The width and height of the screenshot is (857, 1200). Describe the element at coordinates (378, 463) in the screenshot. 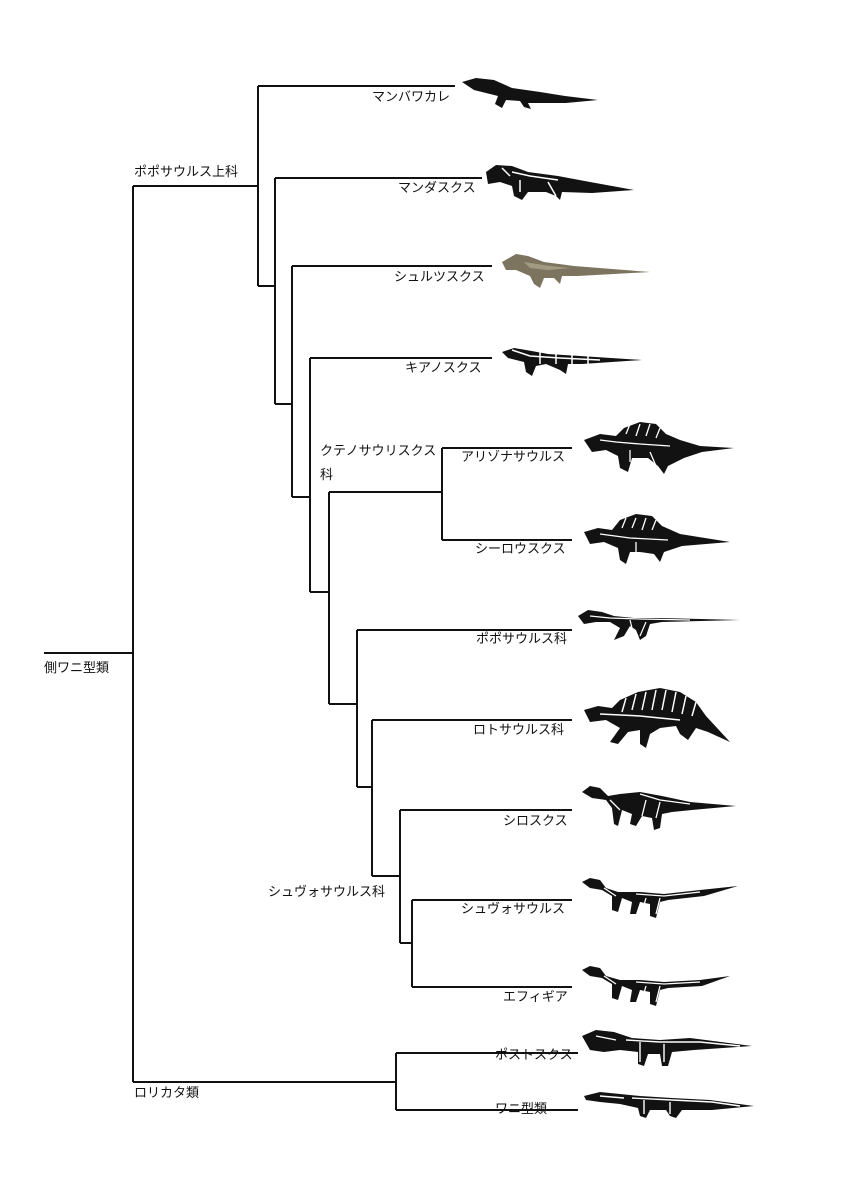

I see `clade-label-ctenosauriscidae: クテノサウリスクス科` at that location.